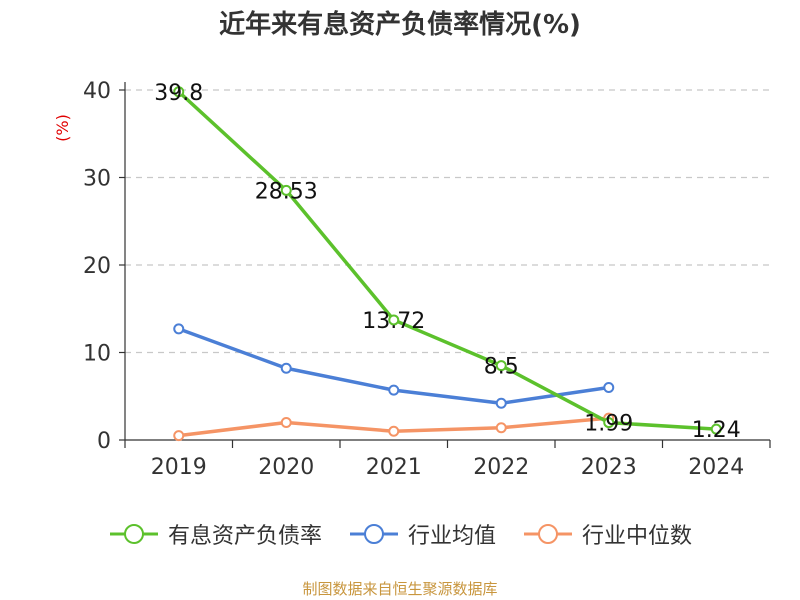 The height and width of the screenshot is (600, 800). I want to click on x-tick-label: 2022, so click(501, 467).